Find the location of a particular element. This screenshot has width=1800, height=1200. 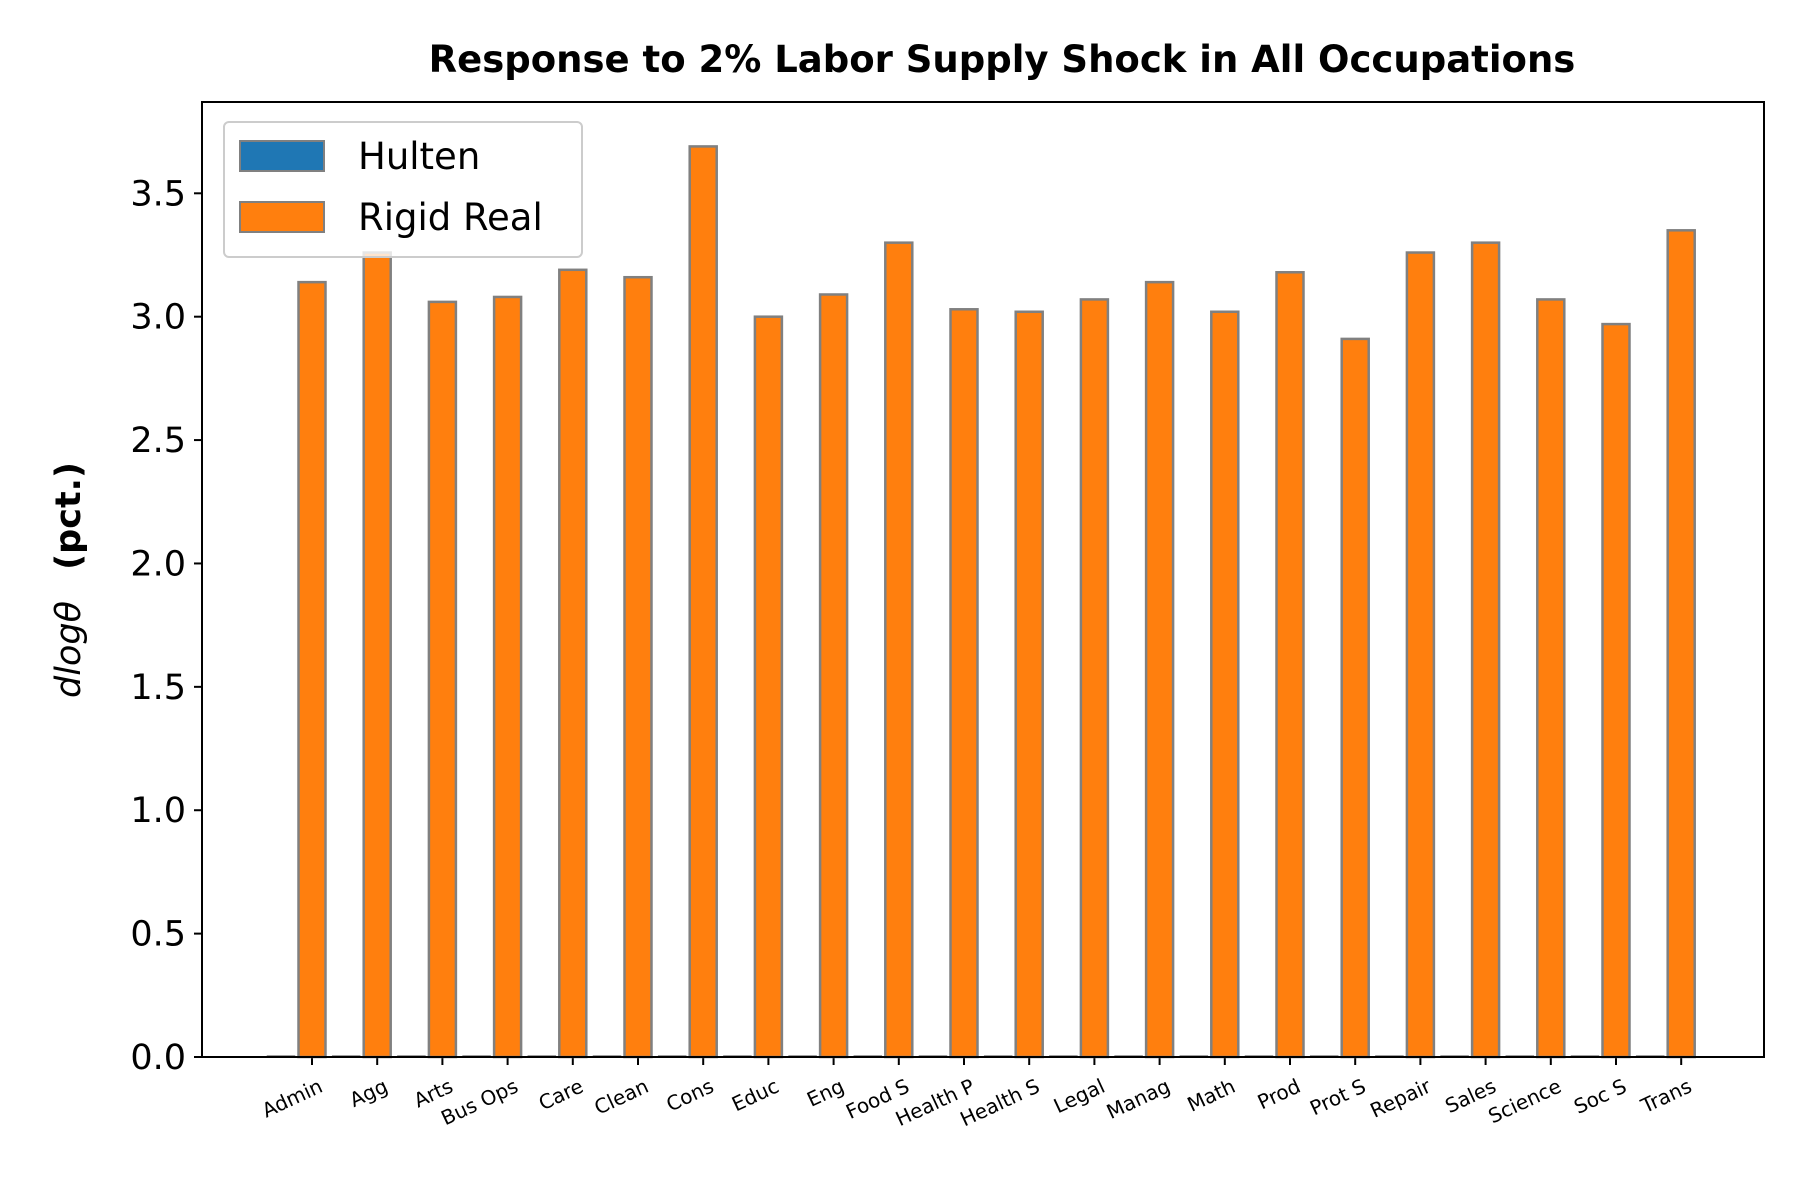

bar-rigid-real-arts is located at coordinates (442, 679).